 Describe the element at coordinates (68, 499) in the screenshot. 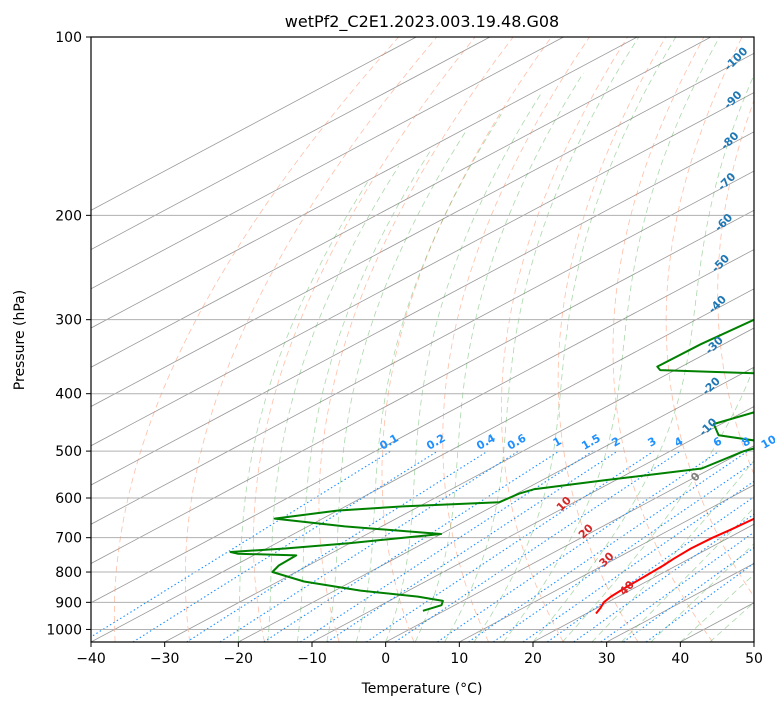

I see `y-tick-label: 600` at that location.